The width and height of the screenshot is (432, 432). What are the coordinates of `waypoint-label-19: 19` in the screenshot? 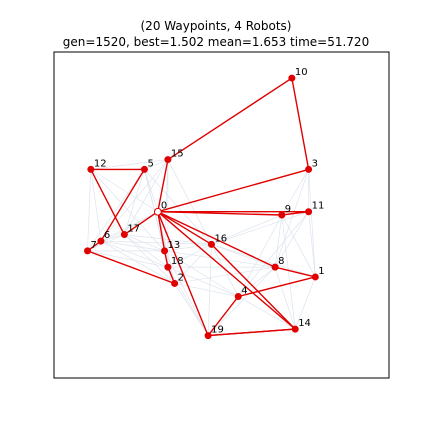 It's located at (217, 330).